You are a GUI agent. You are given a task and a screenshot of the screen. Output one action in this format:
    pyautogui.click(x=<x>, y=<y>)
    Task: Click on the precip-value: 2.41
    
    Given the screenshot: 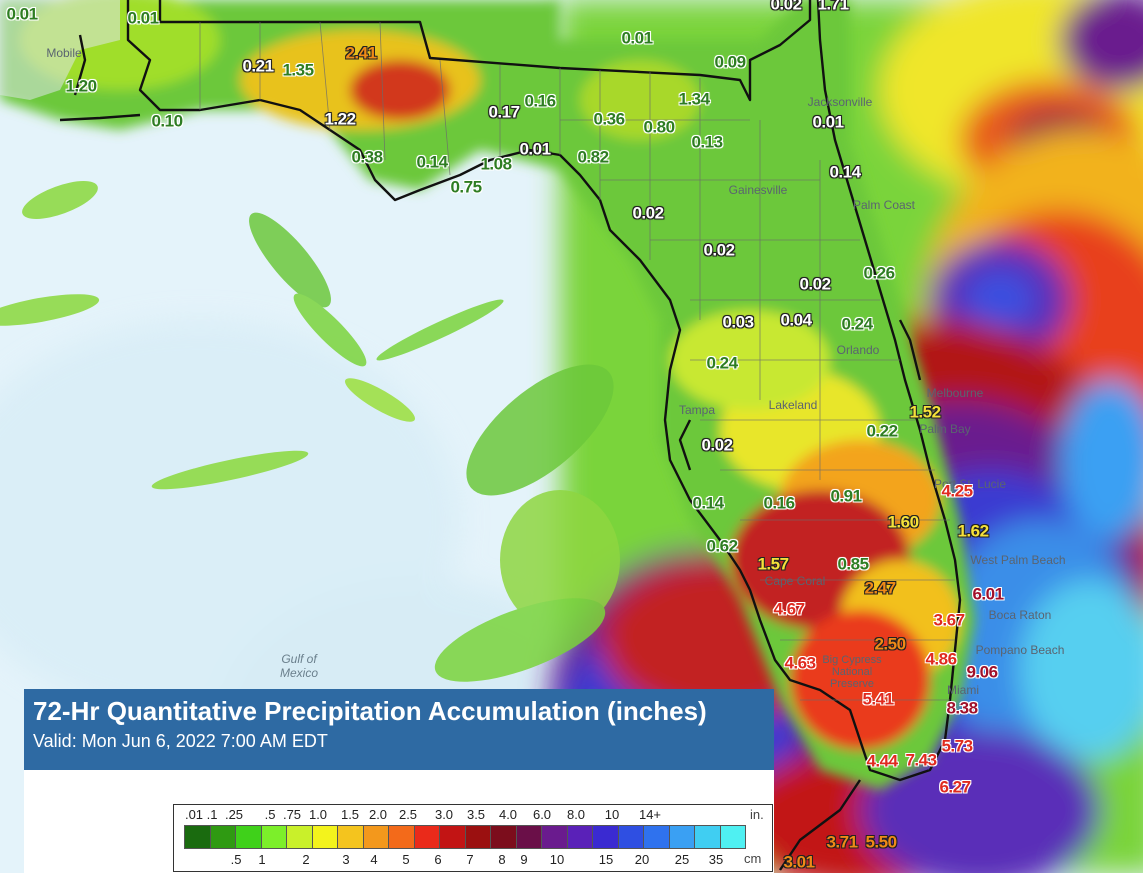 What is the action you would take?
    pyautogui.click(x=361, y=53)
    